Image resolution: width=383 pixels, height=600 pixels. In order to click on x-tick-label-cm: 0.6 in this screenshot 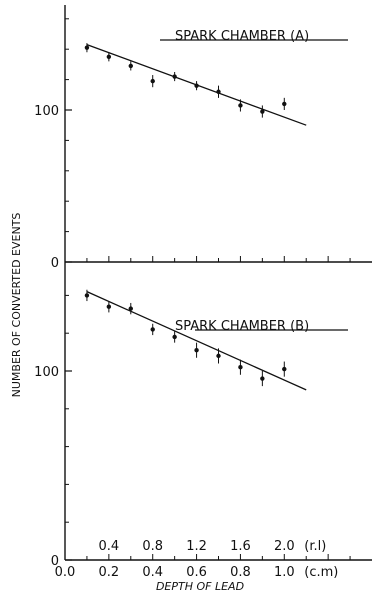, I will do `click(196, 572)`.